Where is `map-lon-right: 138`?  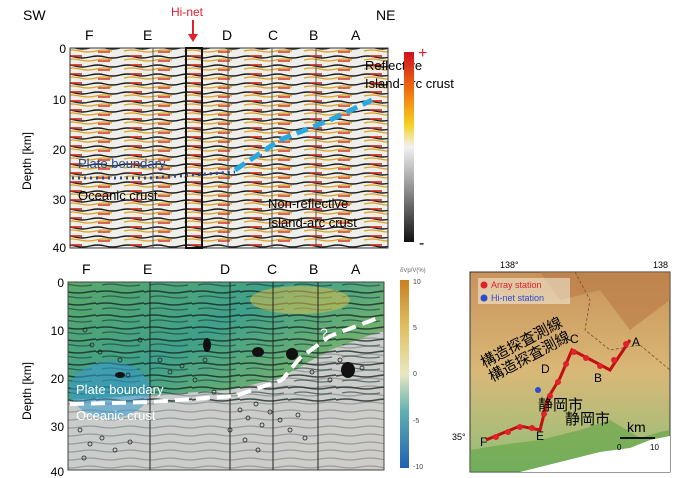 map-lon-right: 138 is located at coordinates (660, 265).